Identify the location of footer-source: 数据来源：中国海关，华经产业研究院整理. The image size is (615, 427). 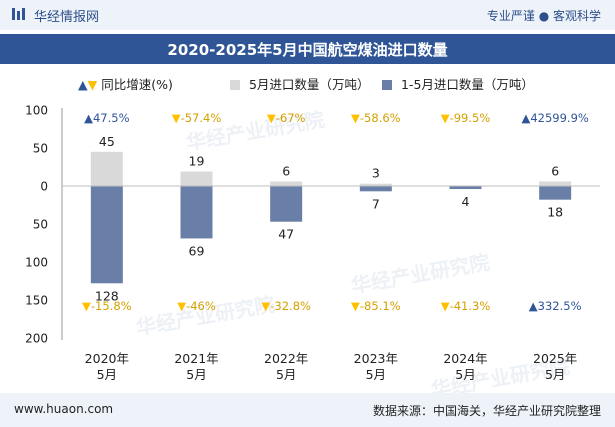
(486, 411).